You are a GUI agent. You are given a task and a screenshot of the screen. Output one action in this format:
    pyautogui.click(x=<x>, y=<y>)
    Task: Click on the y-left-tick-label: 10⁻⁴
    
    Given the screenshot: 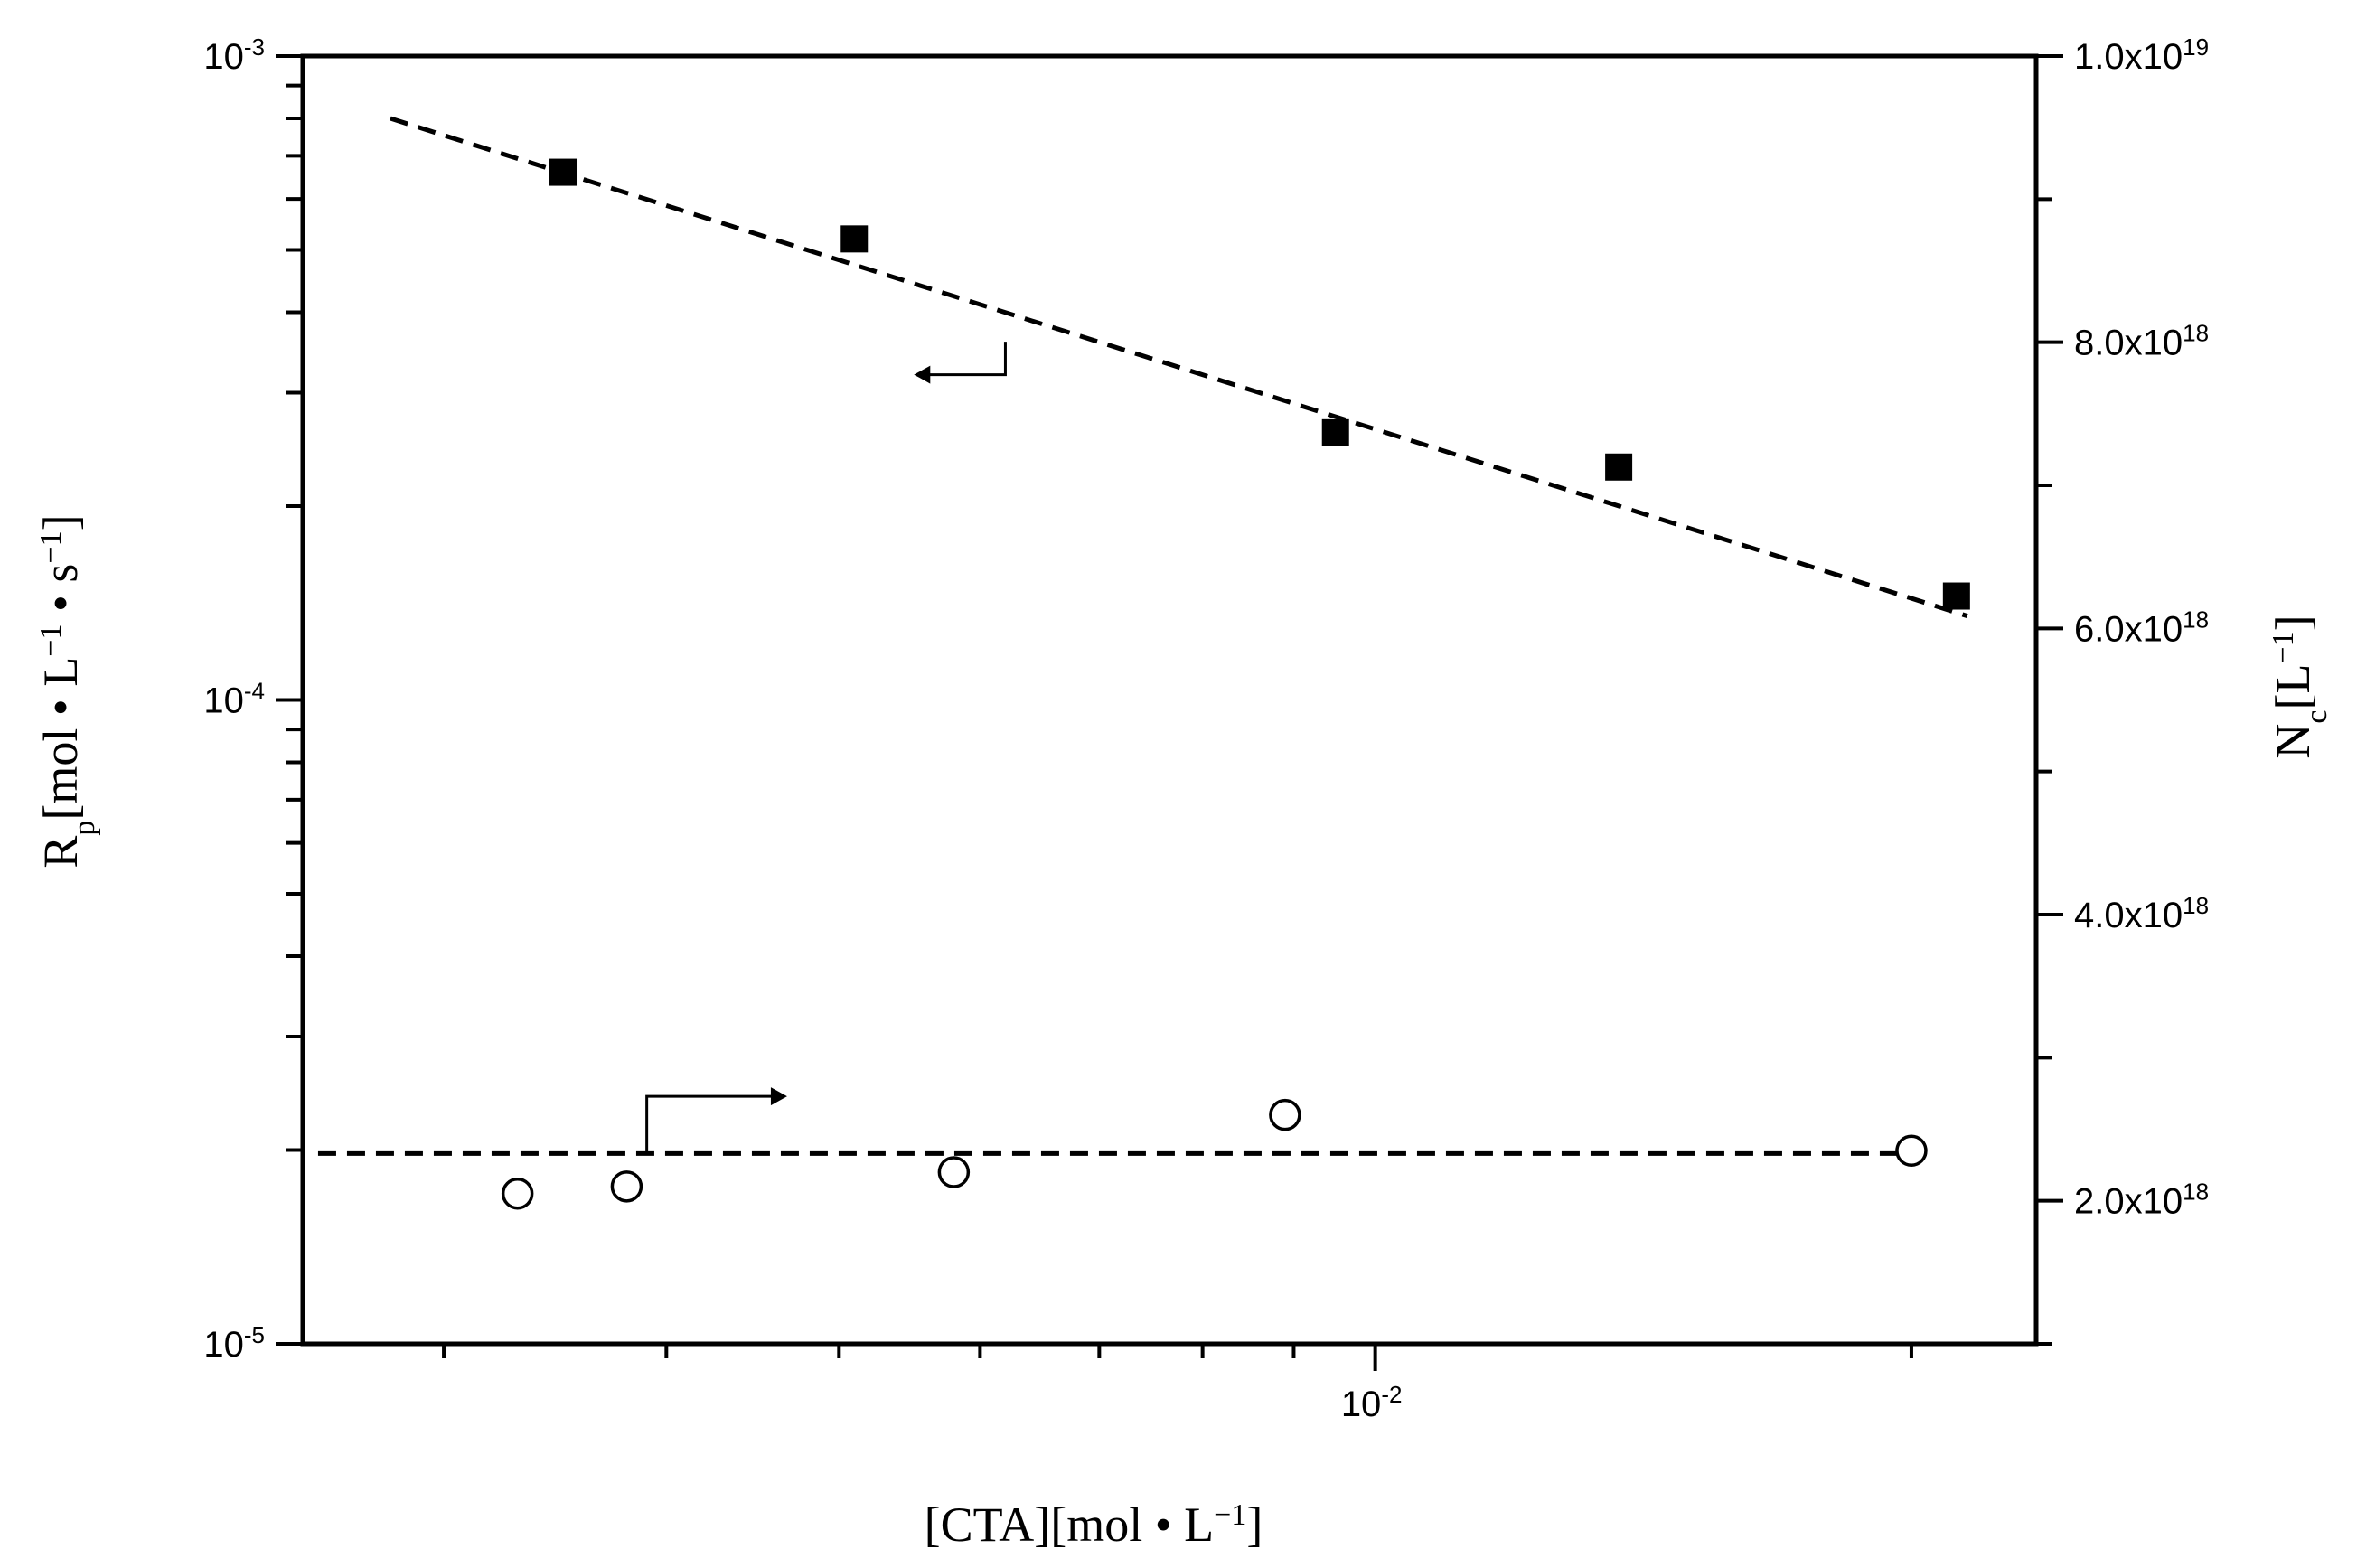 What is the action you would take?
    pyautogui.click(x=234, y=699)
    